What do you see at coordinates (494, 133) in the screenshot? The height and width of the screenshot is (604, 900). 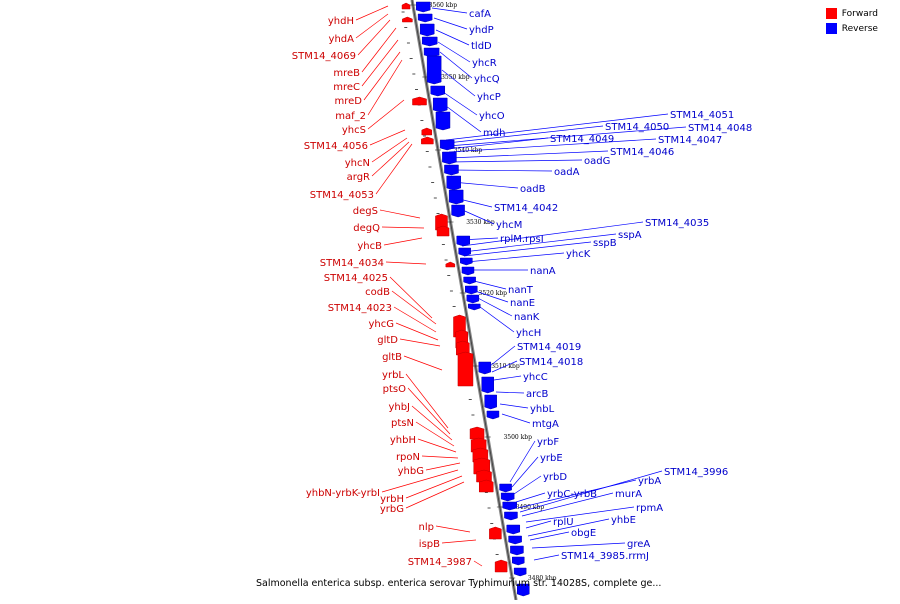 I see `reverse-gene-label: mdh` at bounding box center [494, 133].